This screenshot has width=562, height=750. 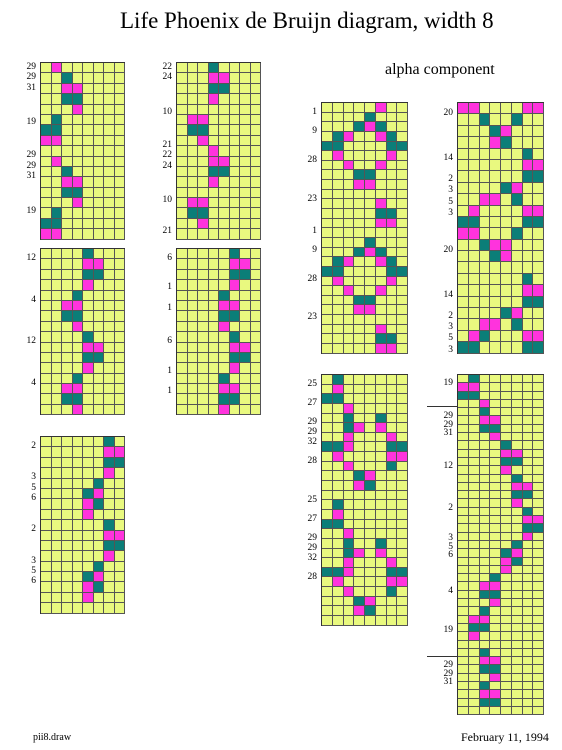 What do you see at coordinates (314, 131) in the screenshot?
I see `row-label: 9` at bounding box center [314, 131].